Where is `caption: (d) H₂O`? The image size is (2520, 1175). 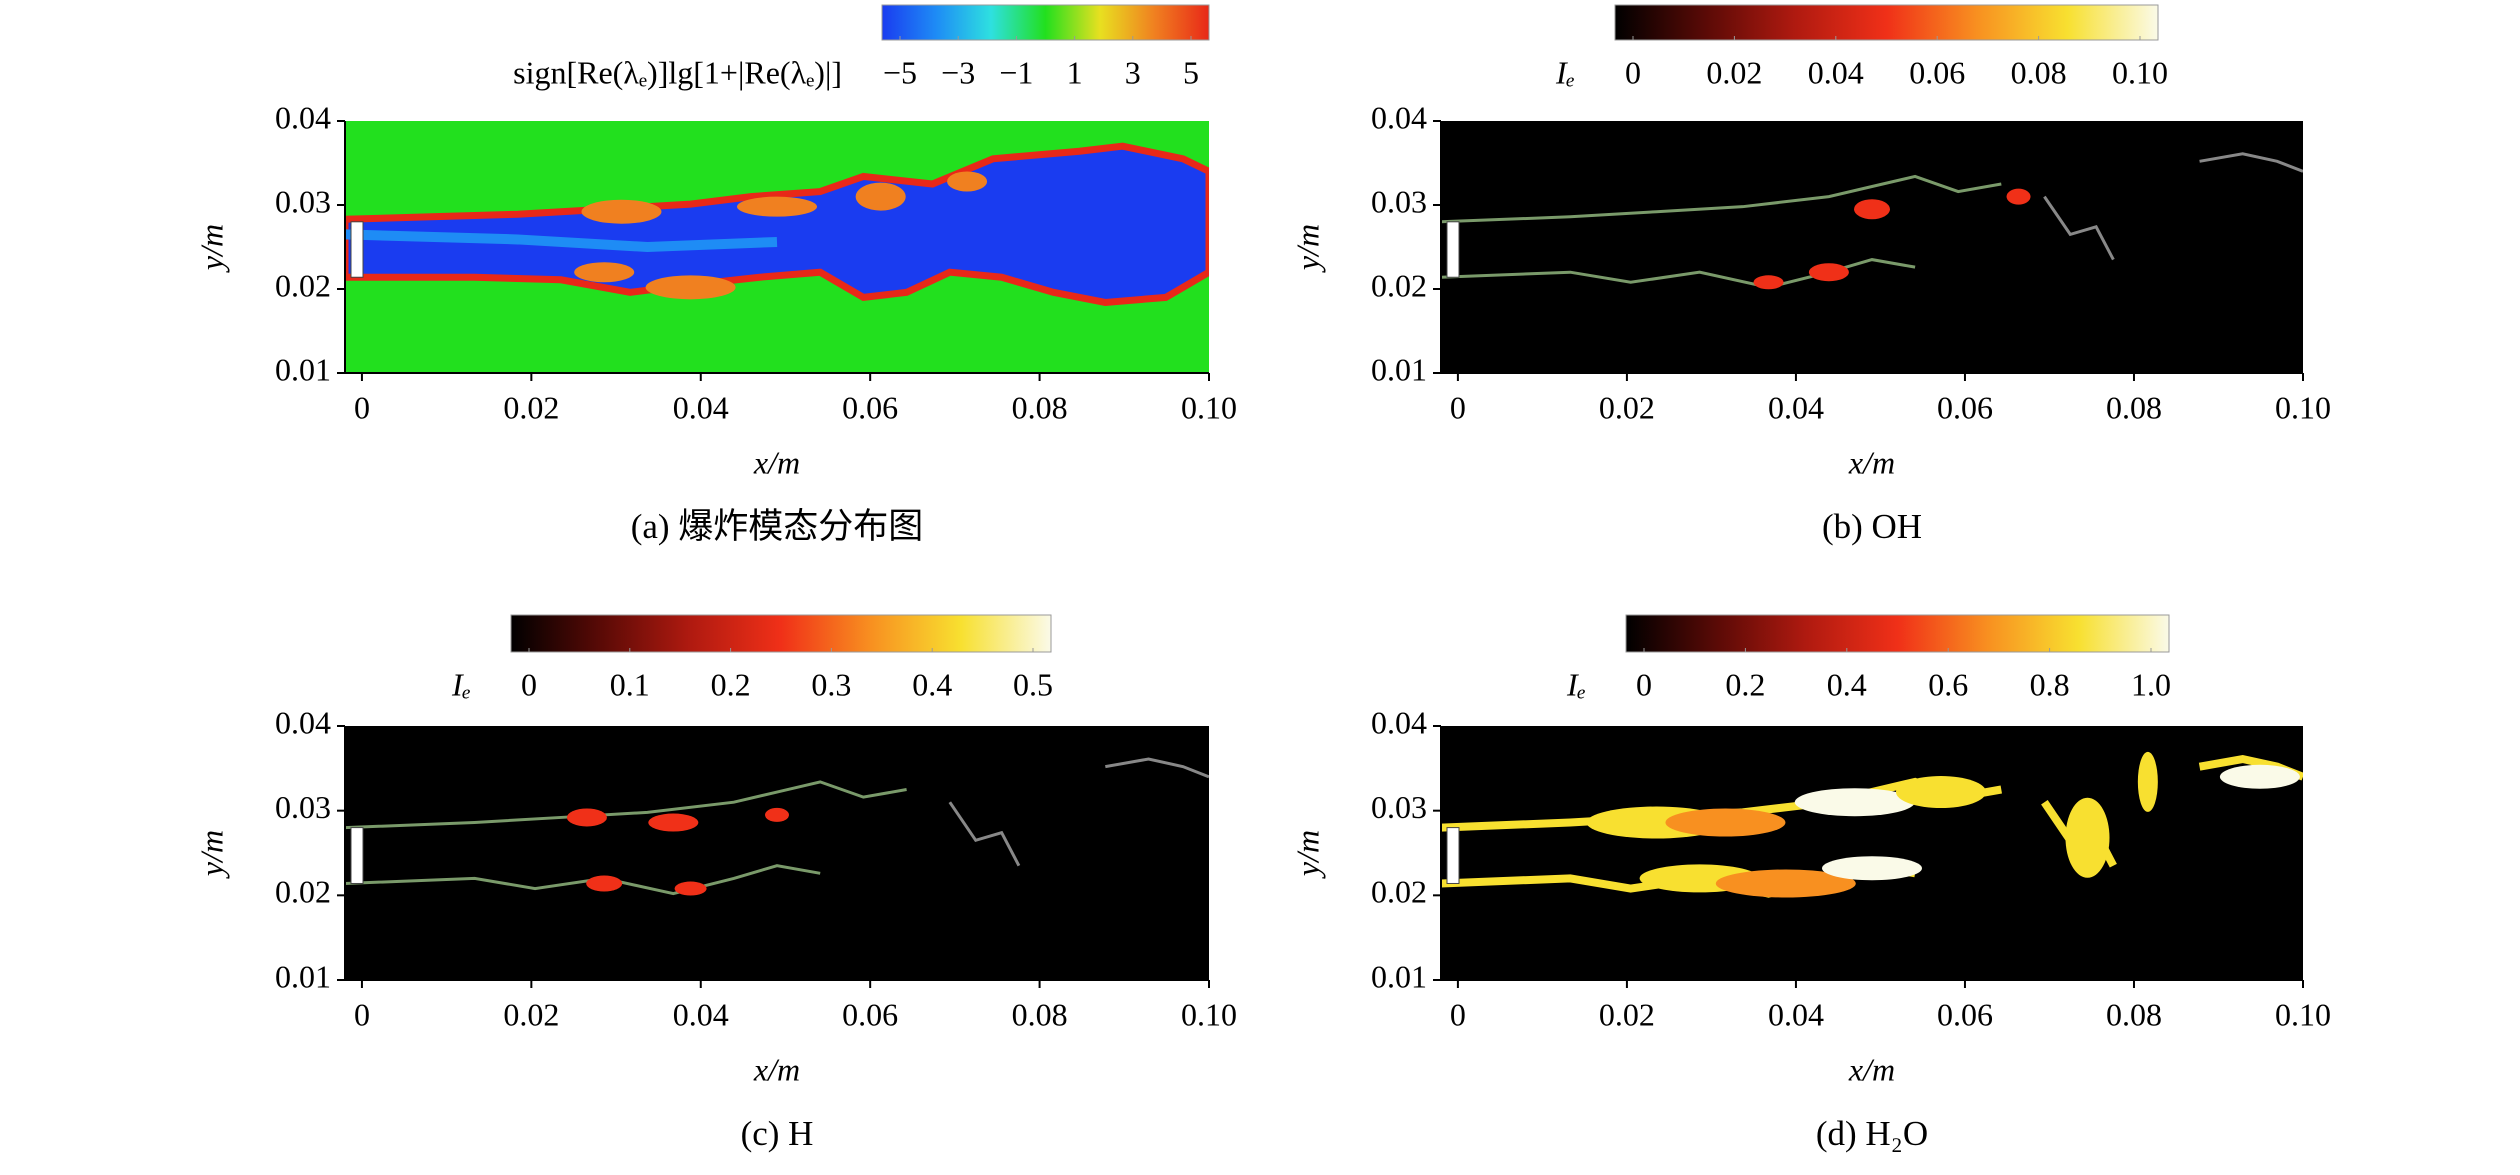 caption: (d) H₂O is located at coordinates (1872, 1133).